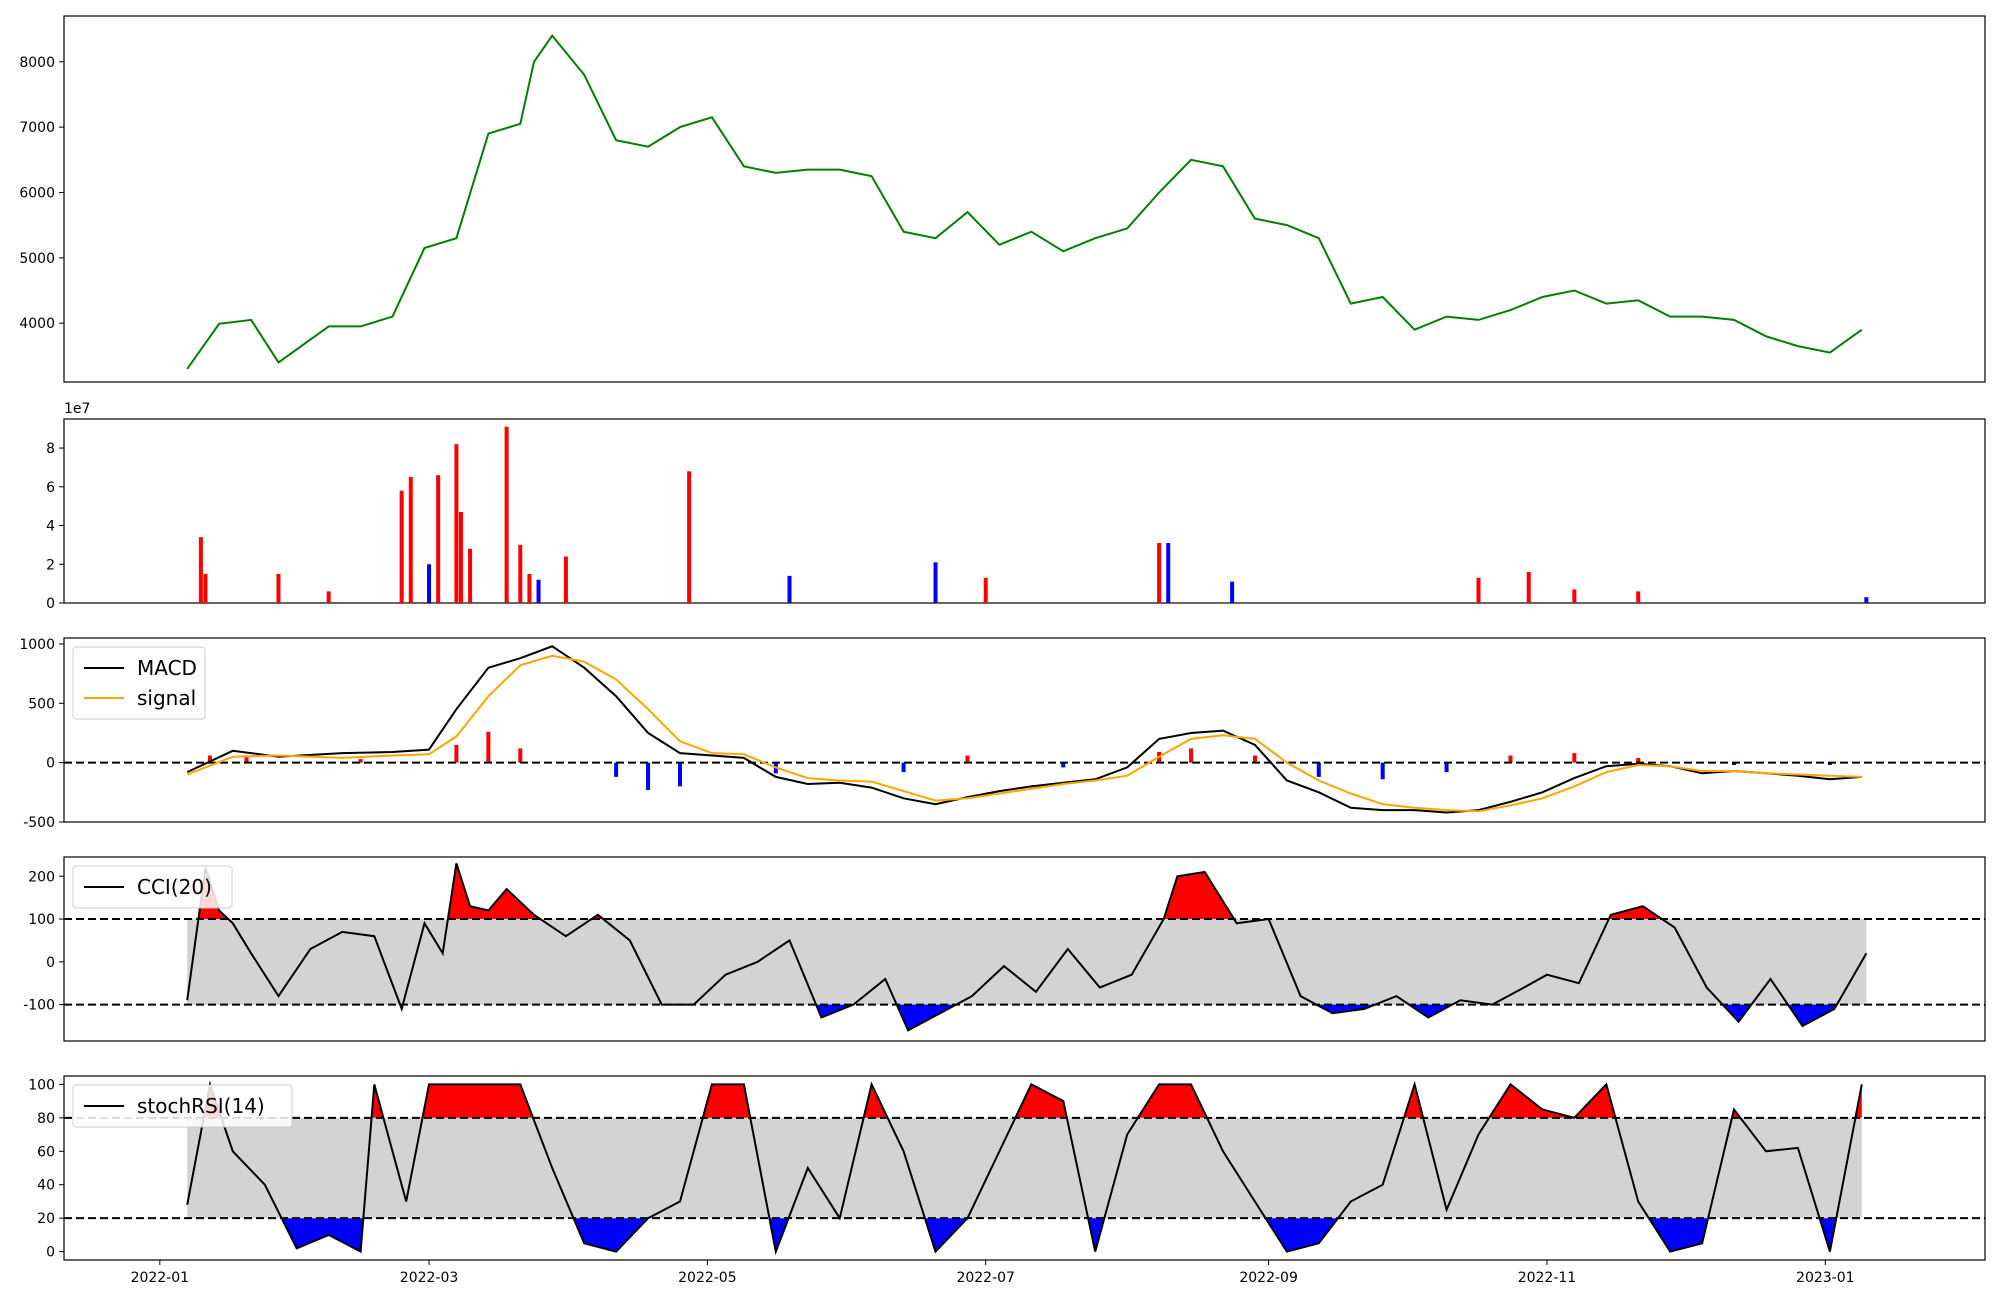 The height and width of the screenshot is (1300, 2000). What do you see at coordinates (160, 1278) in the screenshot?
I see `x-tick-label: 2022-01` at bounding box center [160, 1278].